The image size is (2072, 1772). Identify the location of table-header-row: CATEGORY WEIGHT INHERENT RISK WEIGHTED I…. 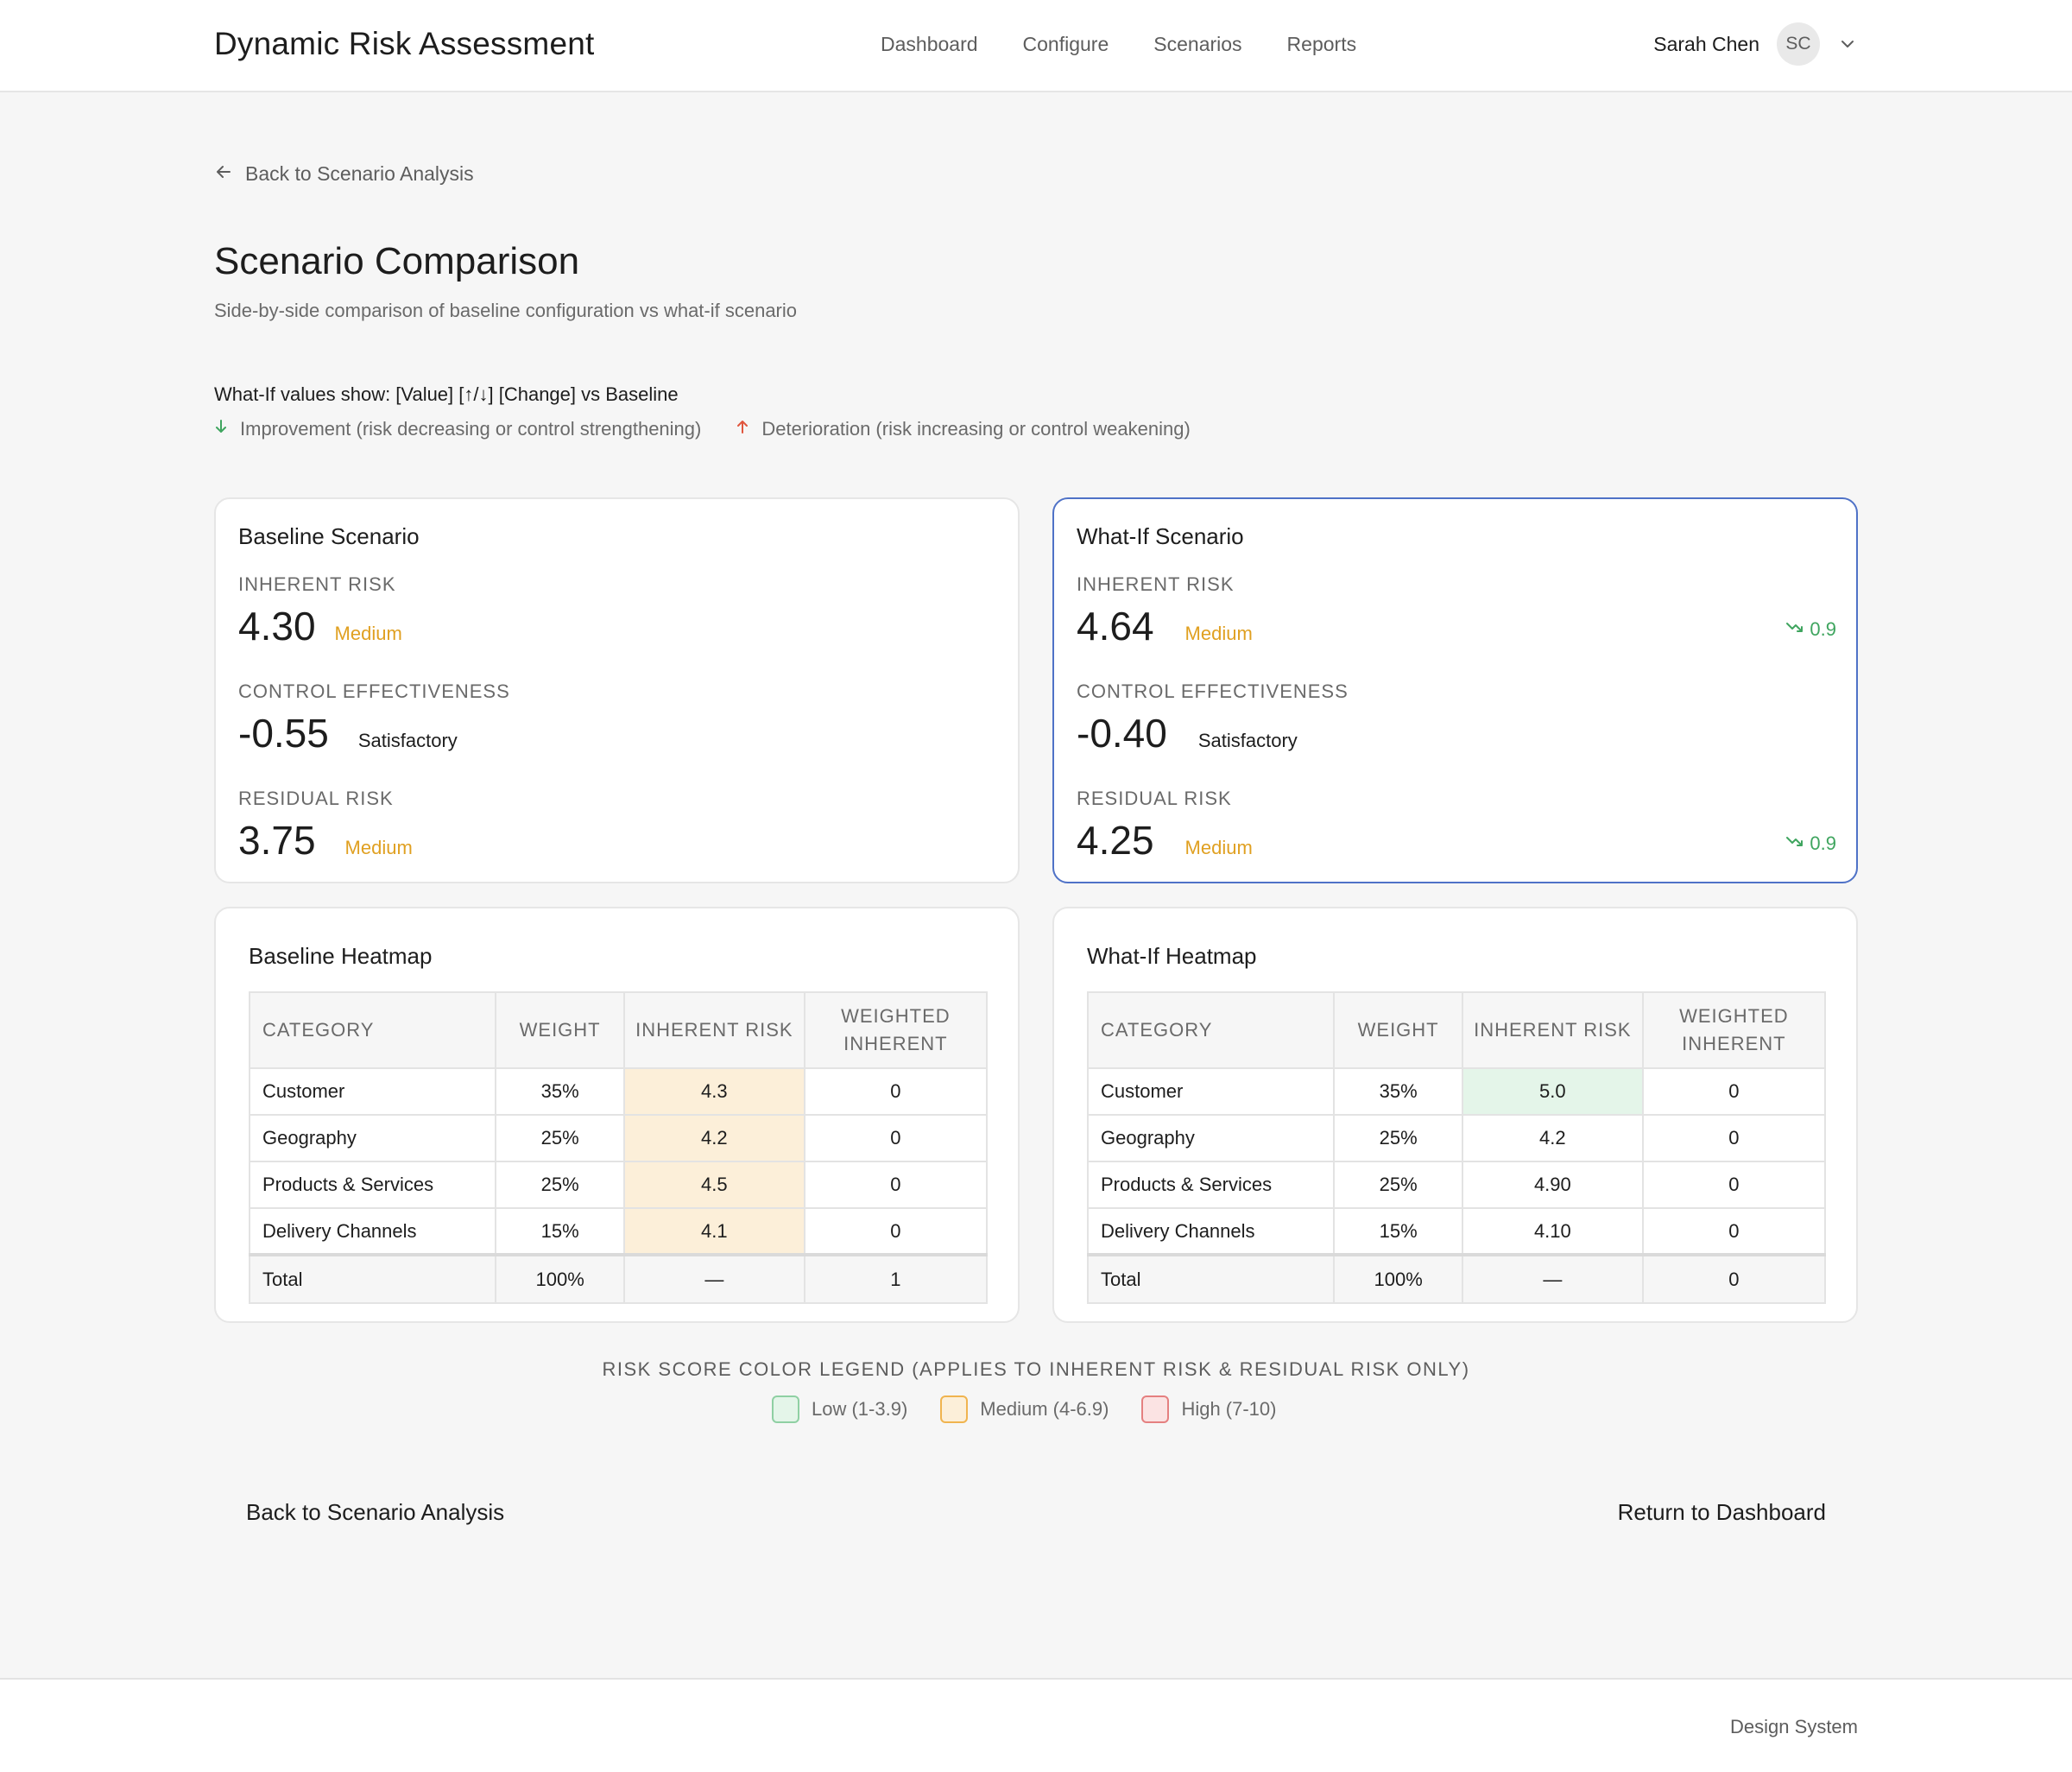
(1456, 1030).